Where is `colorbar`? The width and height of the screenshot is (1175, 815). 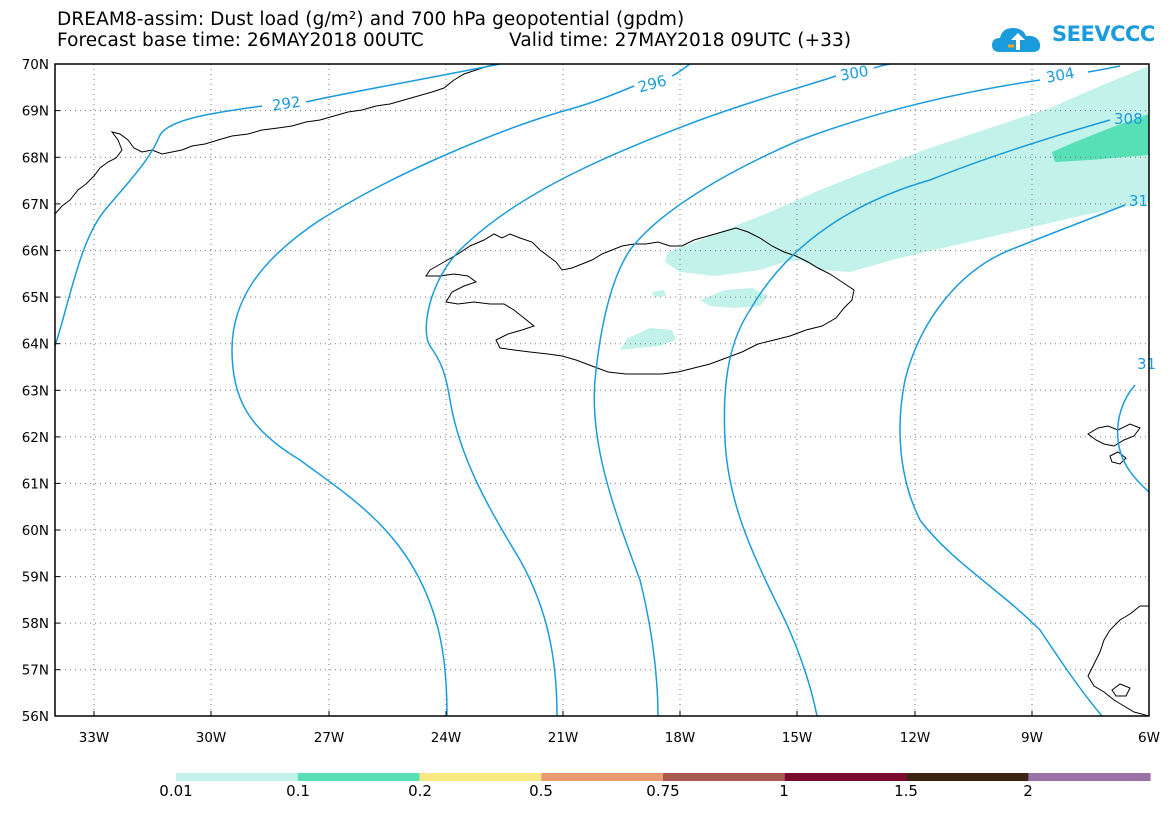 colorbar is located at coordinates (663, 777).